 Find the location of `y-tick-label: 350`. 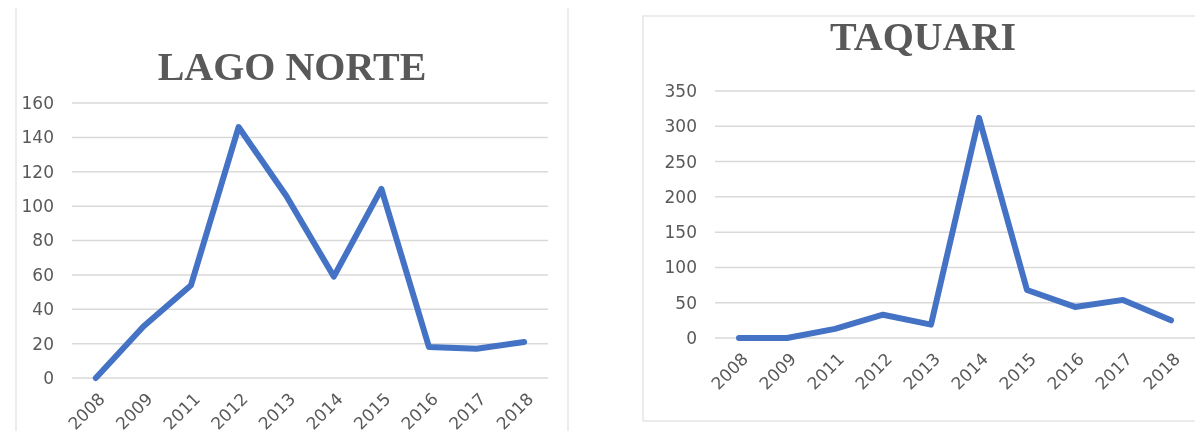

y-tick-label: 350 is located at coordinates (680, 90).